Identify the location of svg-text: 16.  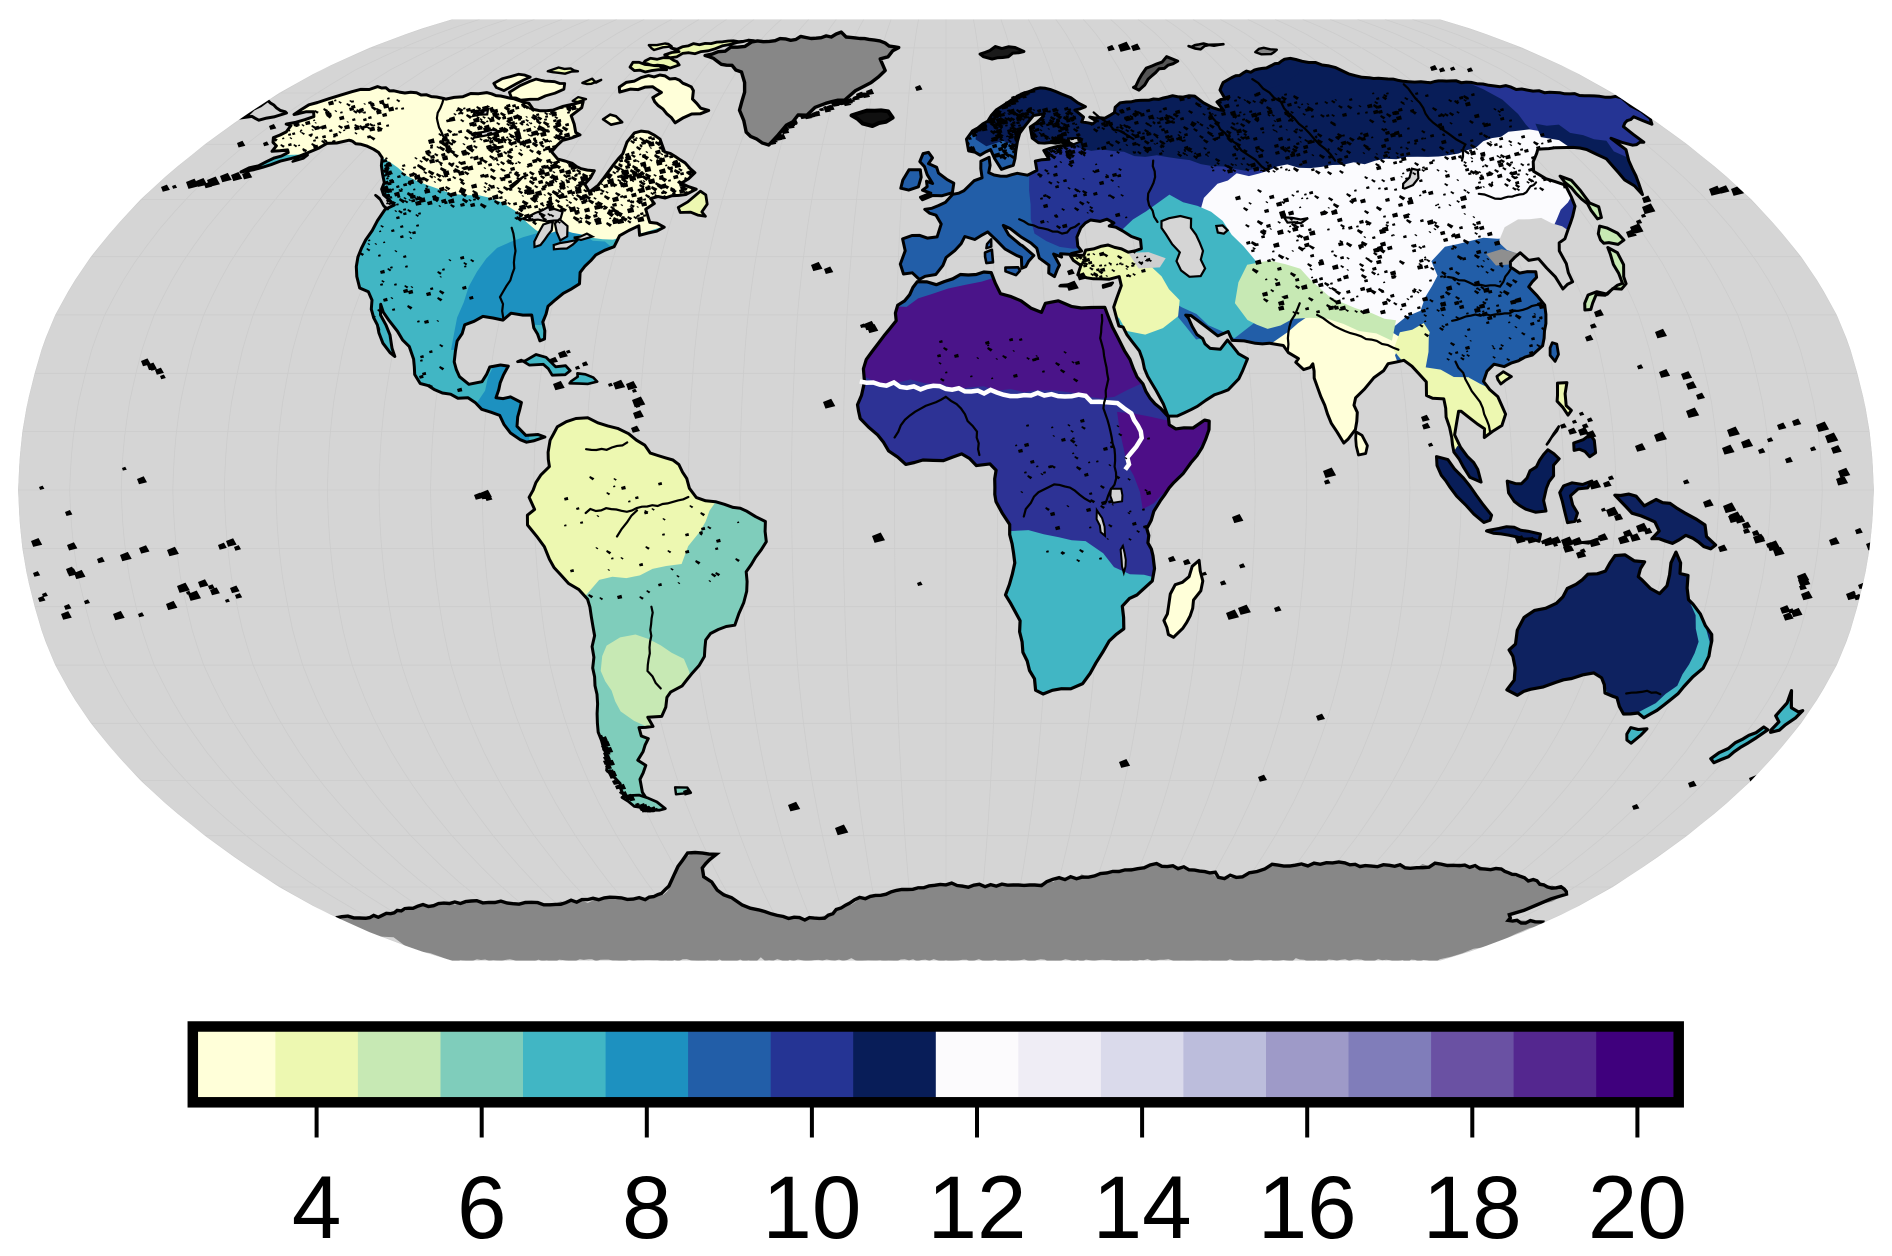
(1307, 1204).